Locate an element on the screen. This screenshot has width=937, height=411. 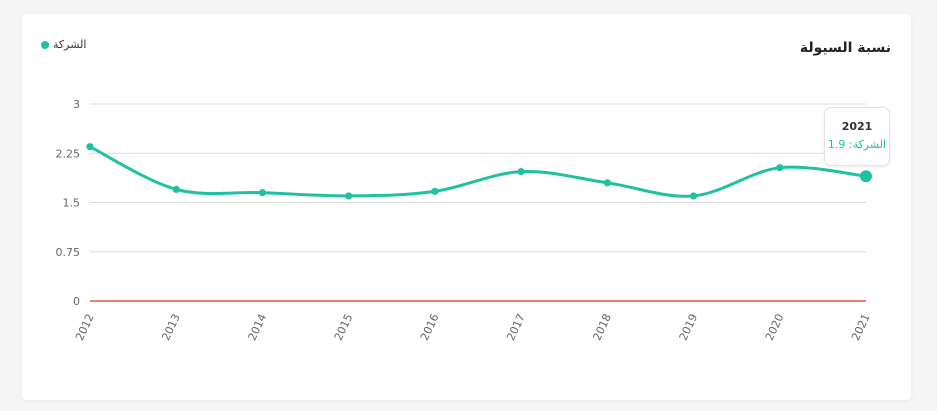
y-tick-label: 3 is located at coordinates (76, 104).